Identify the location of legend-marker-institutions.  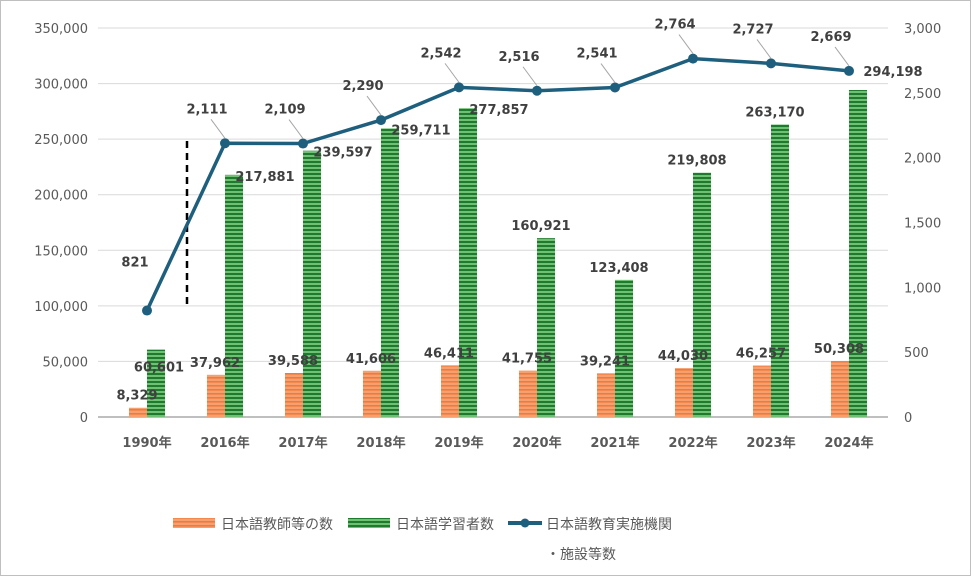
(525, 523).